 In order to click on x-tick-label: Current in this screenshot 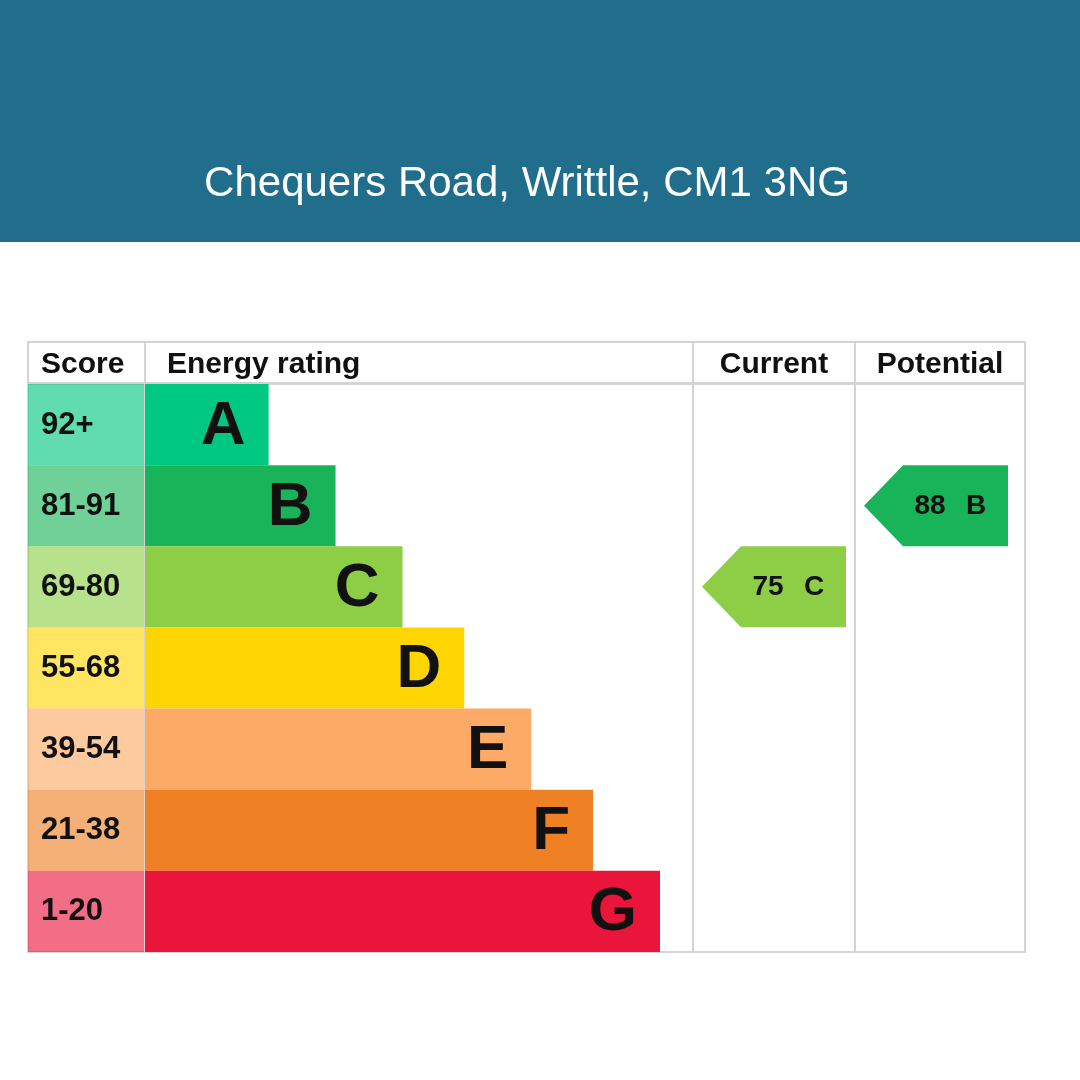, I will do `click(774, 362)`.